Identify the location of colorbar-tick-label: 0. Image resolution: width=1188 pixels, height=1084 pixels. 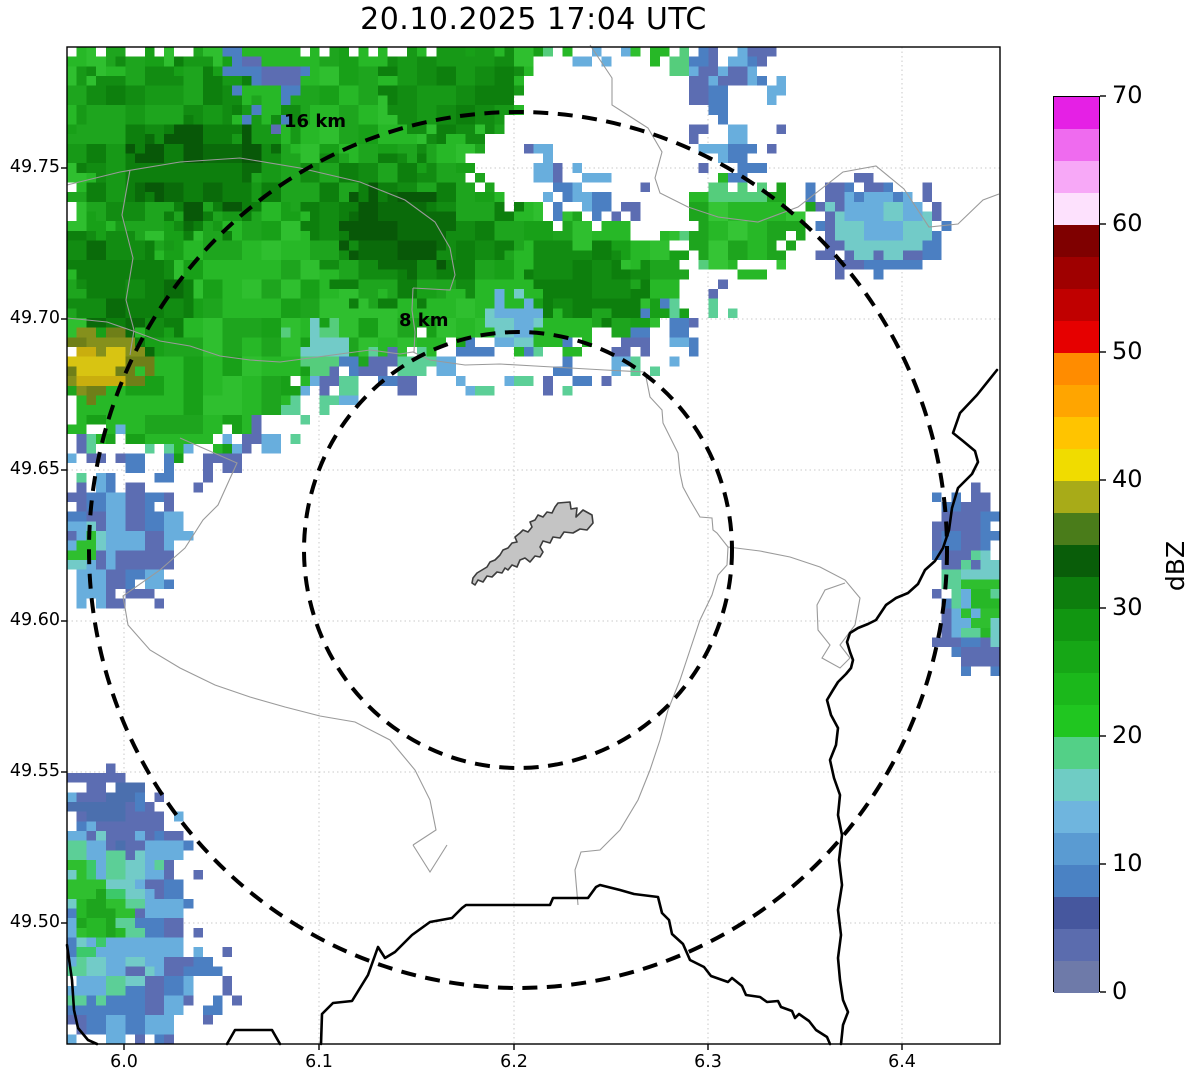
(1120, 991).